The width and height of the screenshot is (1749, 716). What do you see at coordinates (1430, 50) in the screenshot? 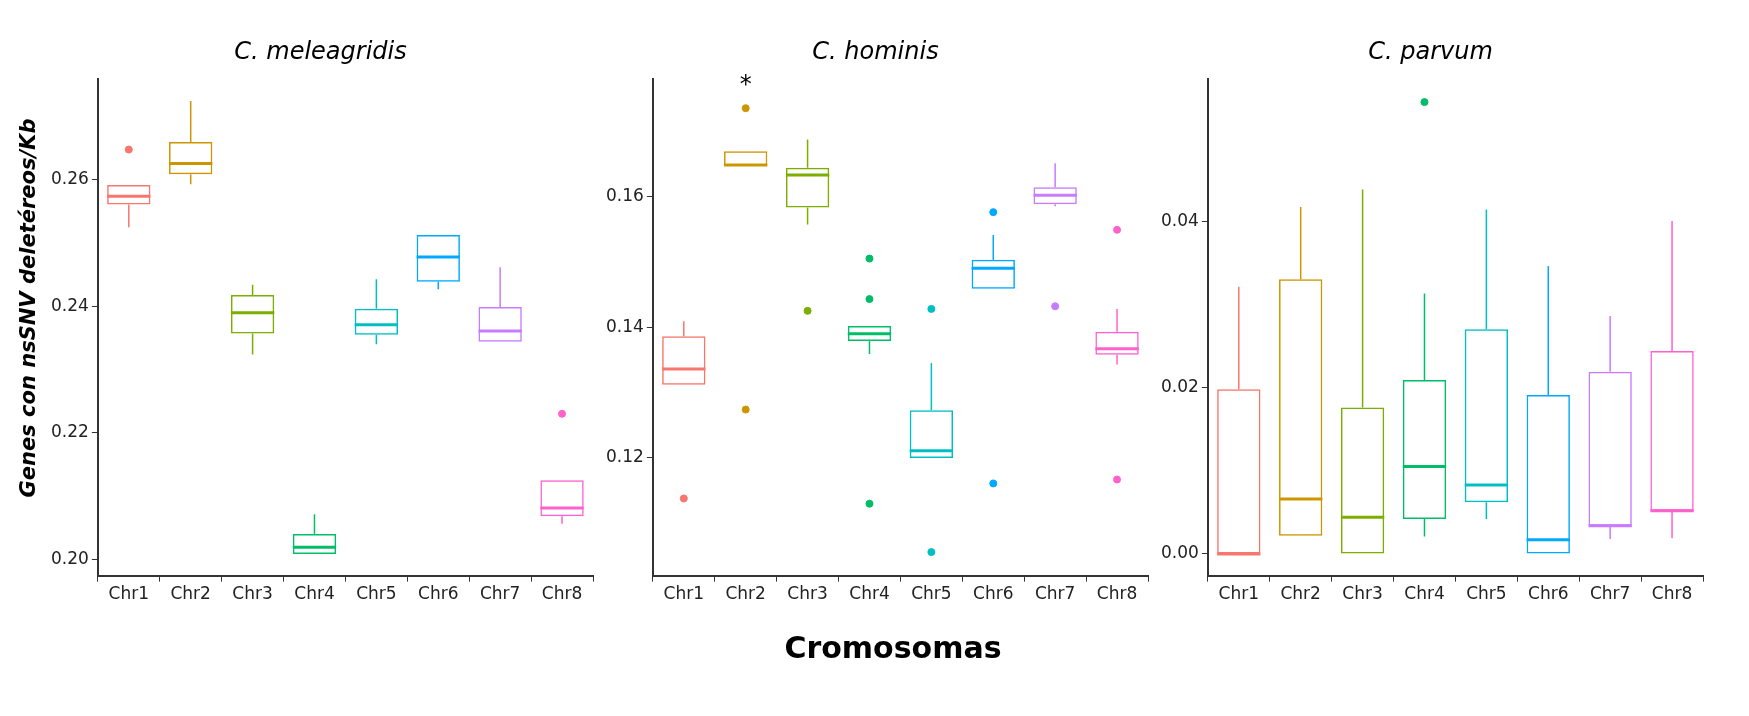
I see `chart-title: C. parvum` at bounding box center [1430, 50].